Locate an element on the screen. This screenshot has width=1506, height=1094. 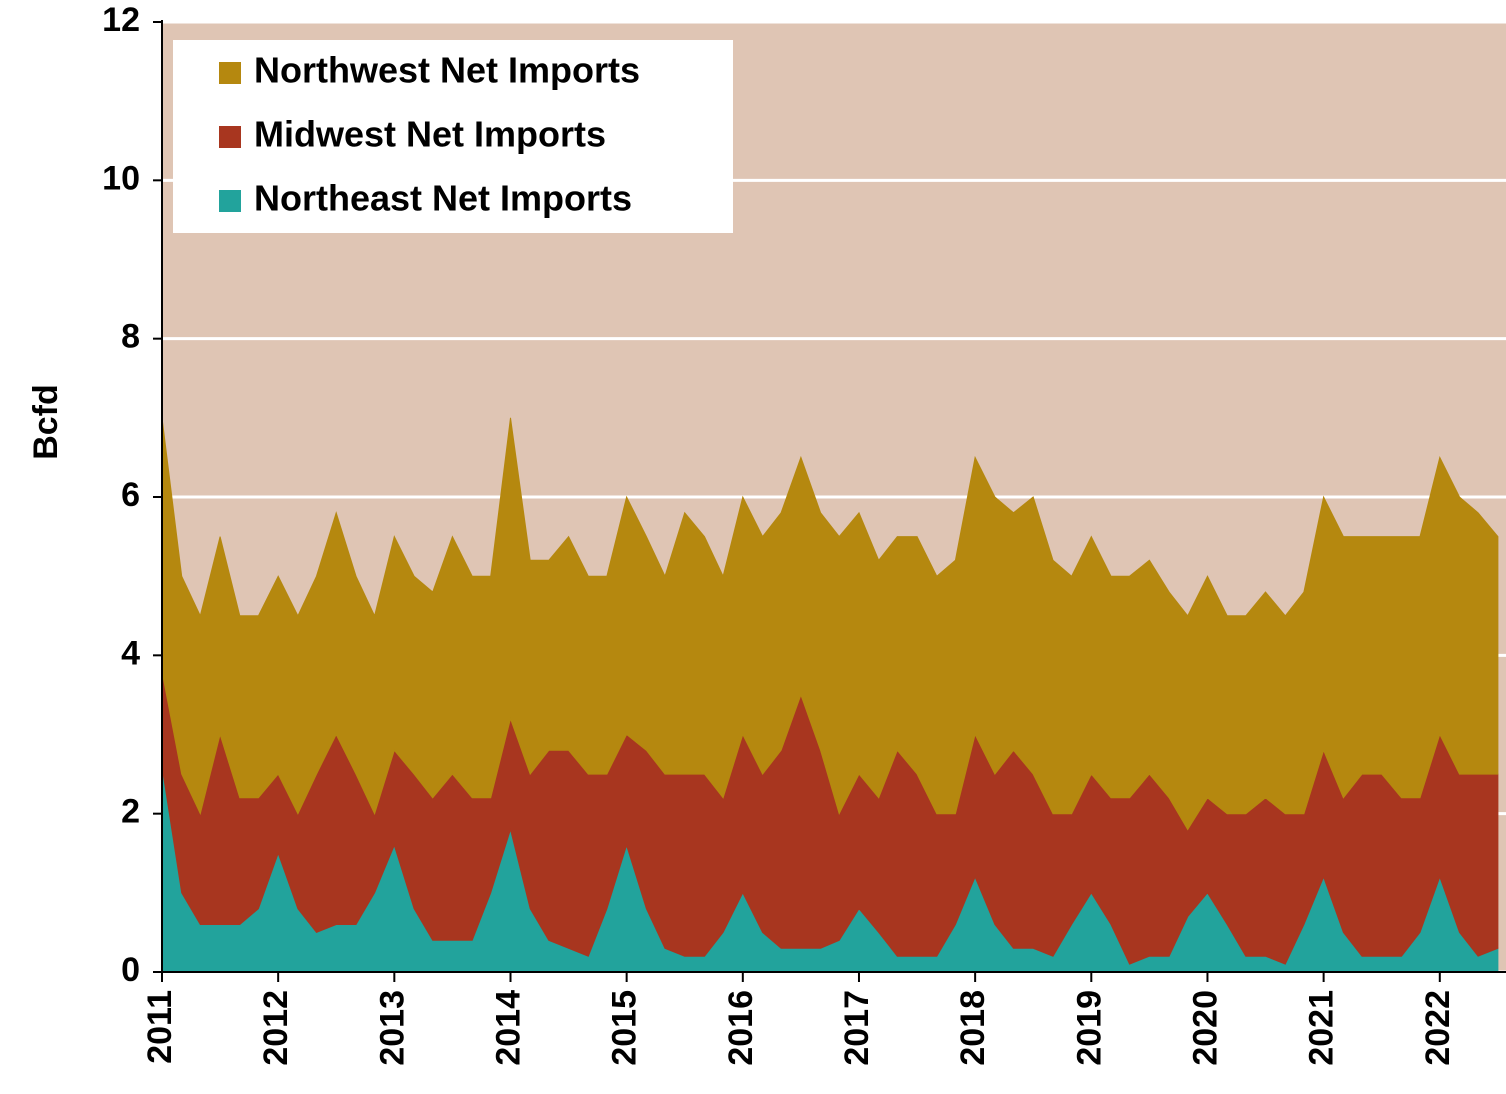
legend-label: Northwest Net Imports is located at coordinates (447, 70).